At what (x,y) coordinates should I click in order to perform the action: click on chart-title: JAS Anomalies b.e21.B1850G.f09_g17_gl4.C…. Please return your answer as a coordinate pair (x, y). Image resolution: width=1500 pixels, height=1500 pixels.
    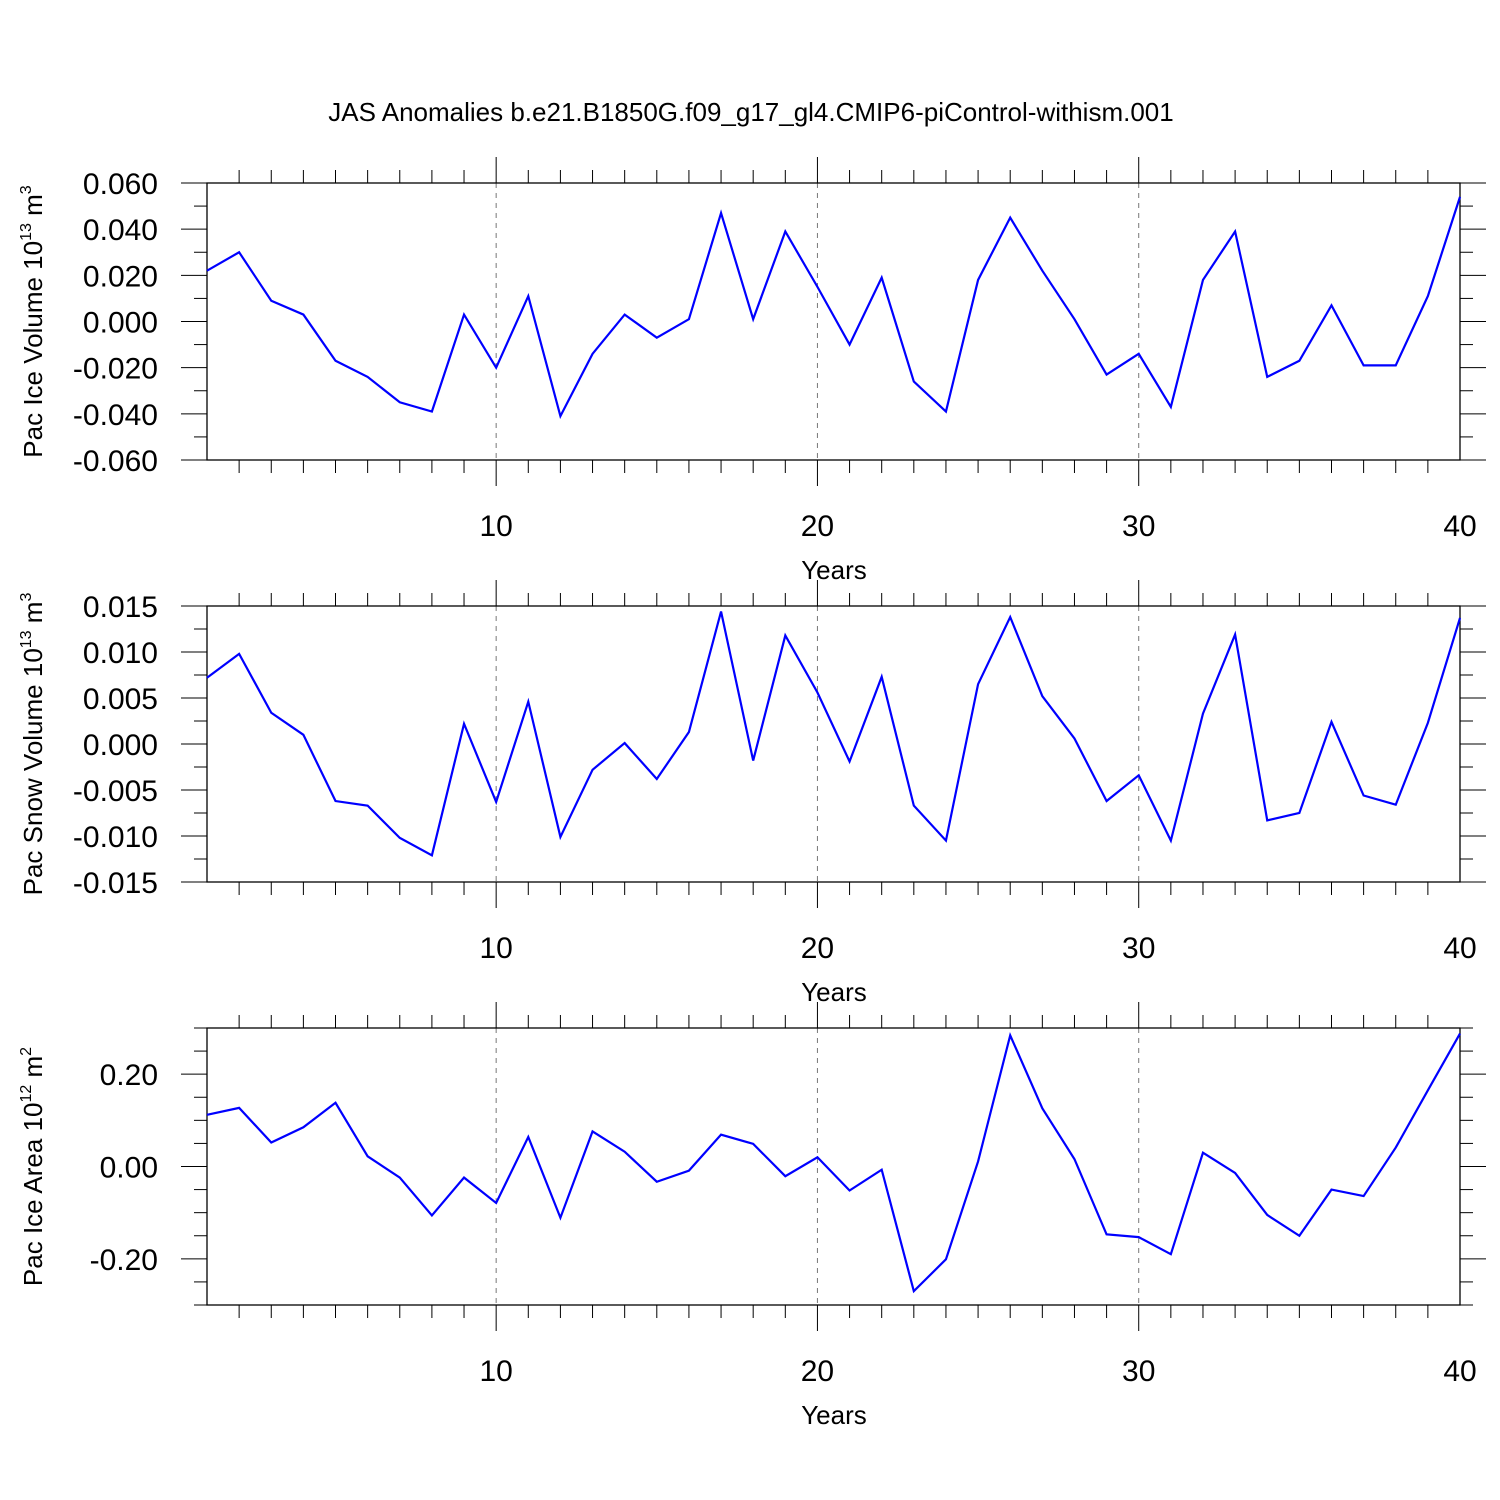
    Looking at the image, I should click on (750, 112).